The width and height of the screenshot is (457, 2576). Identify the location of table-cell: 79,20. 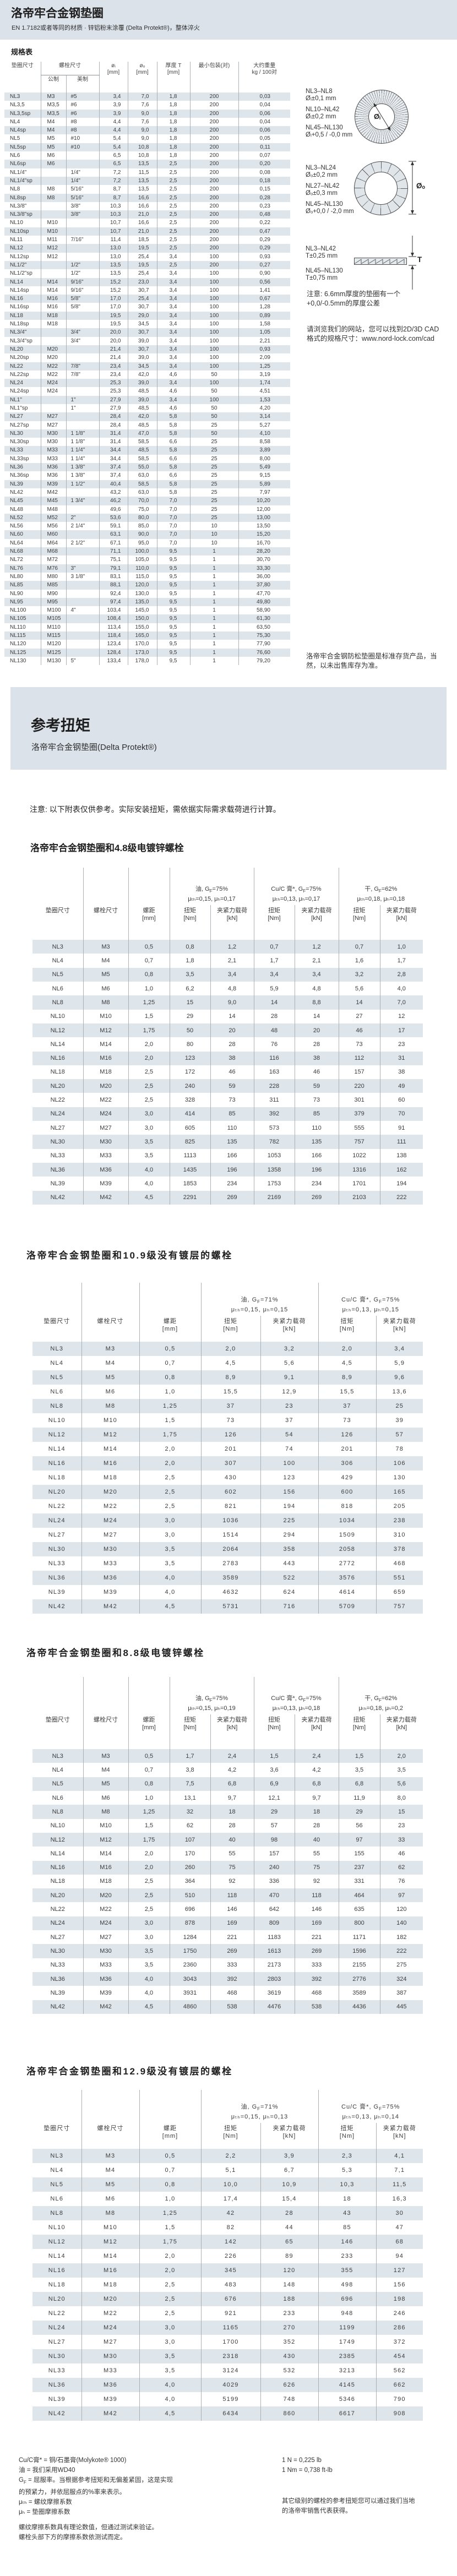
(264, 661).